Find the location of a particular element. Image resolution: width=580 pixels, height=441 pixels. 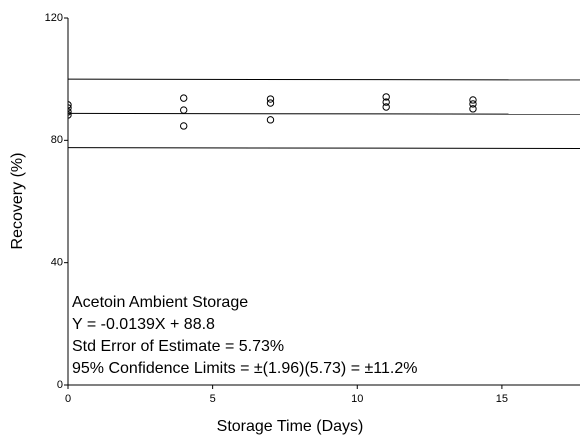

x-axis-label: Storage Time (Days) is located at coordinates (290, 426).